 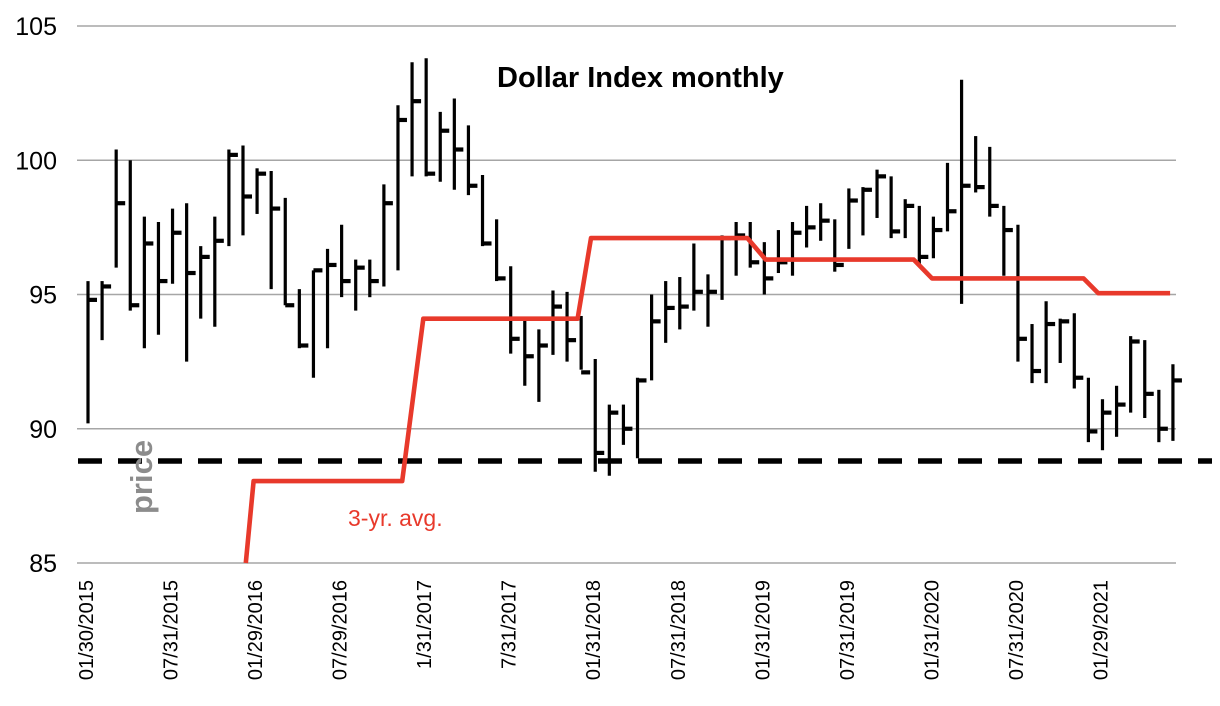 I want to click on y-axis-label: 95, so click(x=43, y=296).